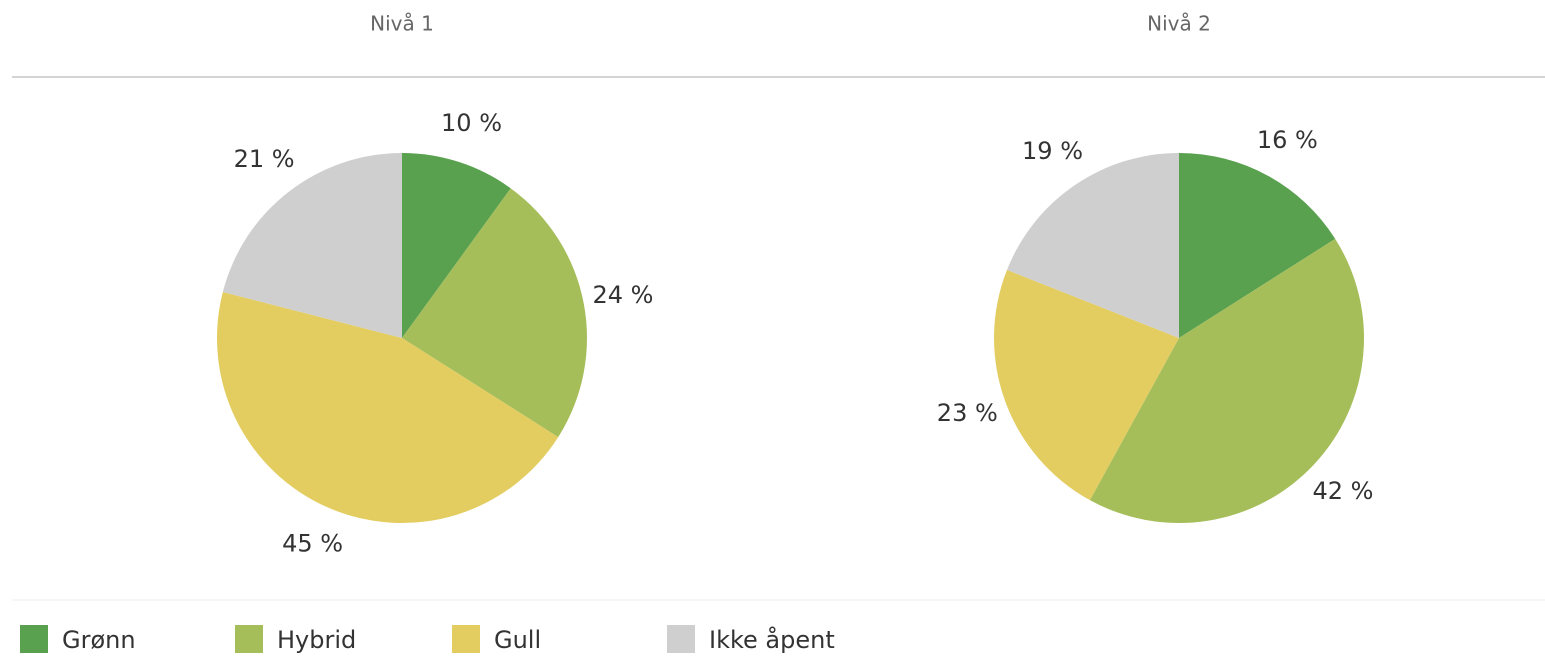 The image size is (1545, 659). Describe the element at coordinates (1287, 140) in the screenshot. I see `slice-label: 16 %` at that location.